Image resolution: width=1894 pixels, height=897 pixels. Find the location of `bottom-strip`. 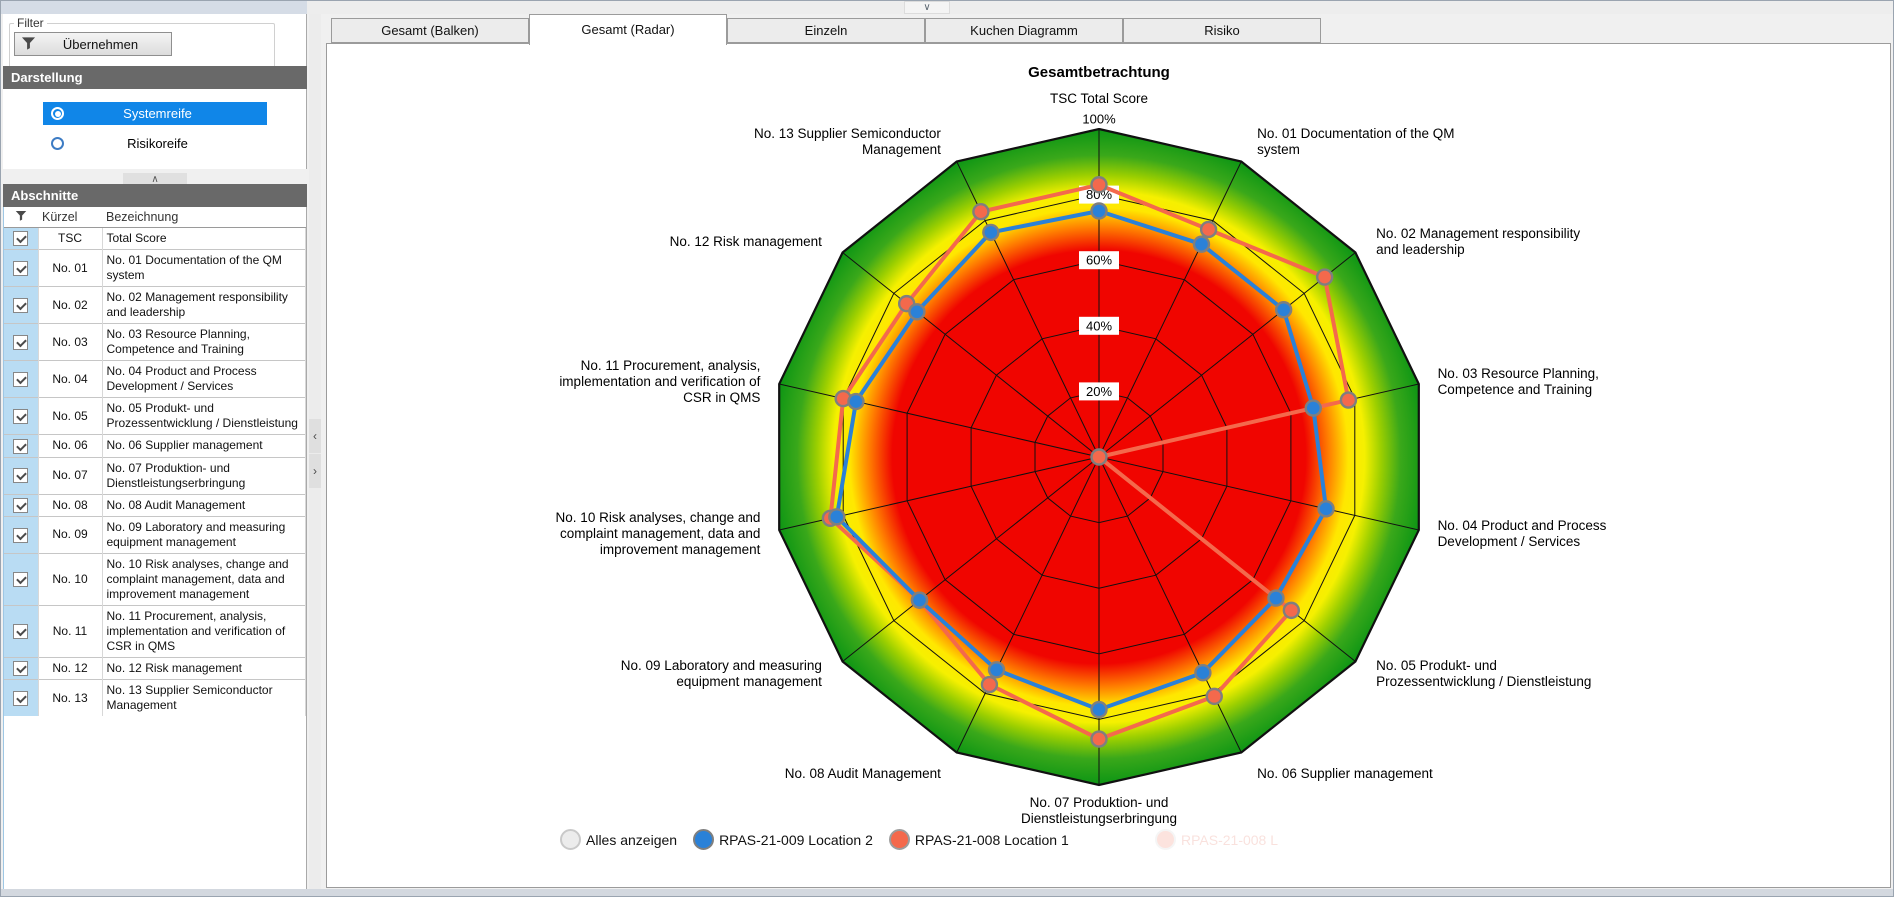

bottom-strip is located at coordinates (947, 892).